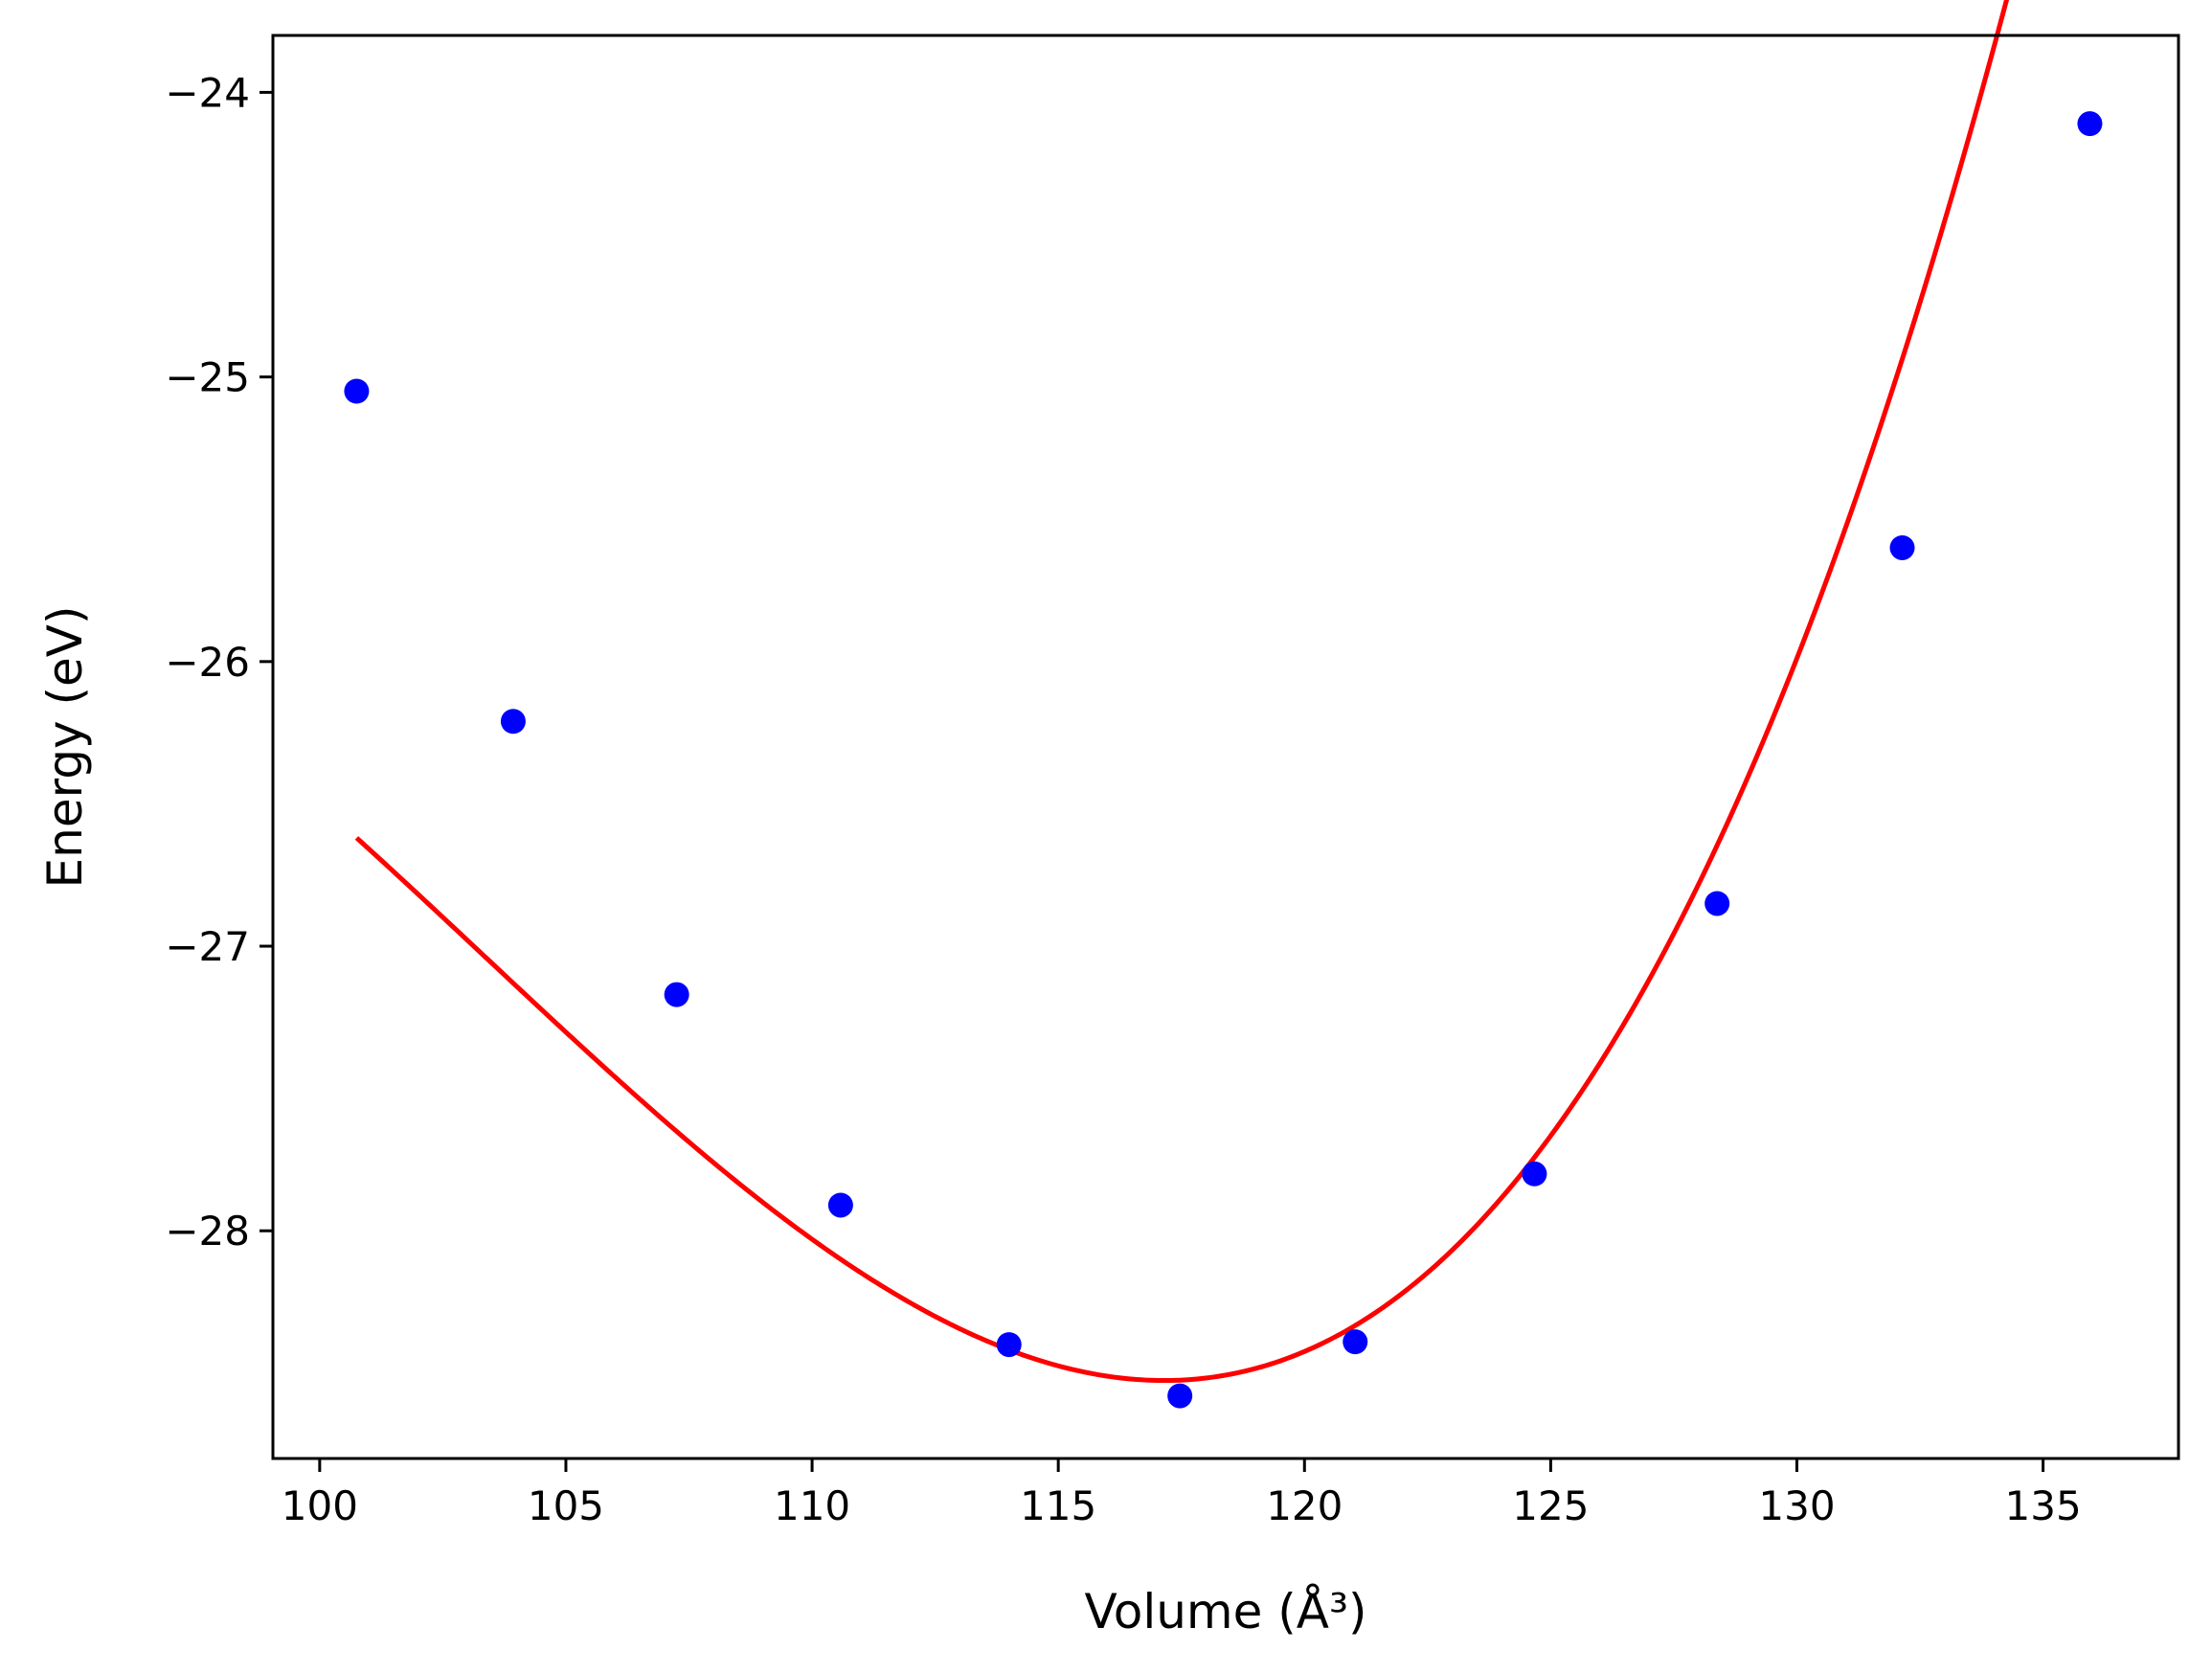 This screenshot has width=2212, height=1673. What do you see at coordinates (207, 946) in the screenshot?
I see `y-tick-label: −27` at bounding box center [207, 946].